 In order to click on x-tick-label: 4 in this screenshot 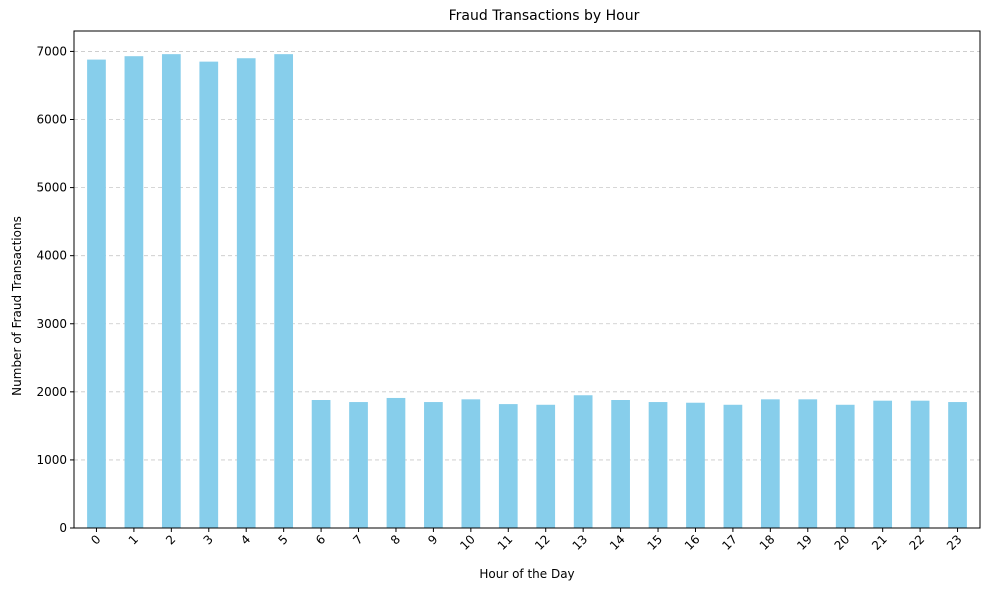, I will do `click(245, 539)`.